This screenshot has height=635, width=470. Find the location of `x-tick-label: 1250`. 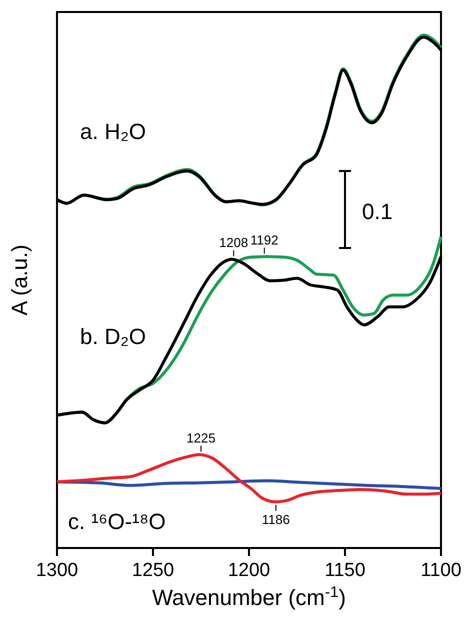

x-tick-label: 1250 is located at coordinates (153, 571).